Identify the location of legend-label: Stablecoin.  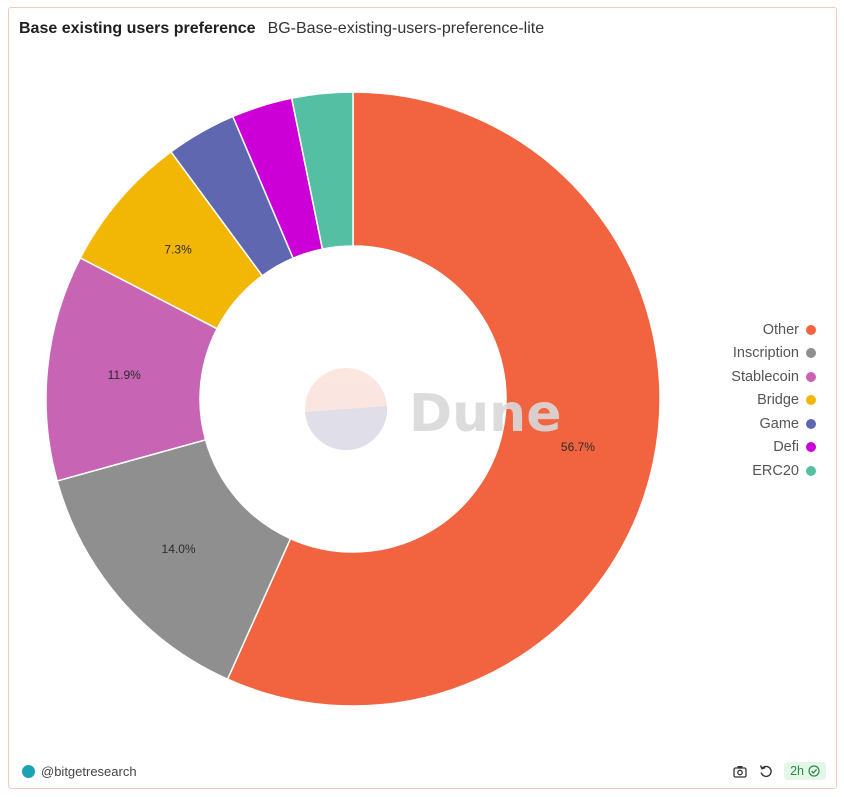
(765, 376).